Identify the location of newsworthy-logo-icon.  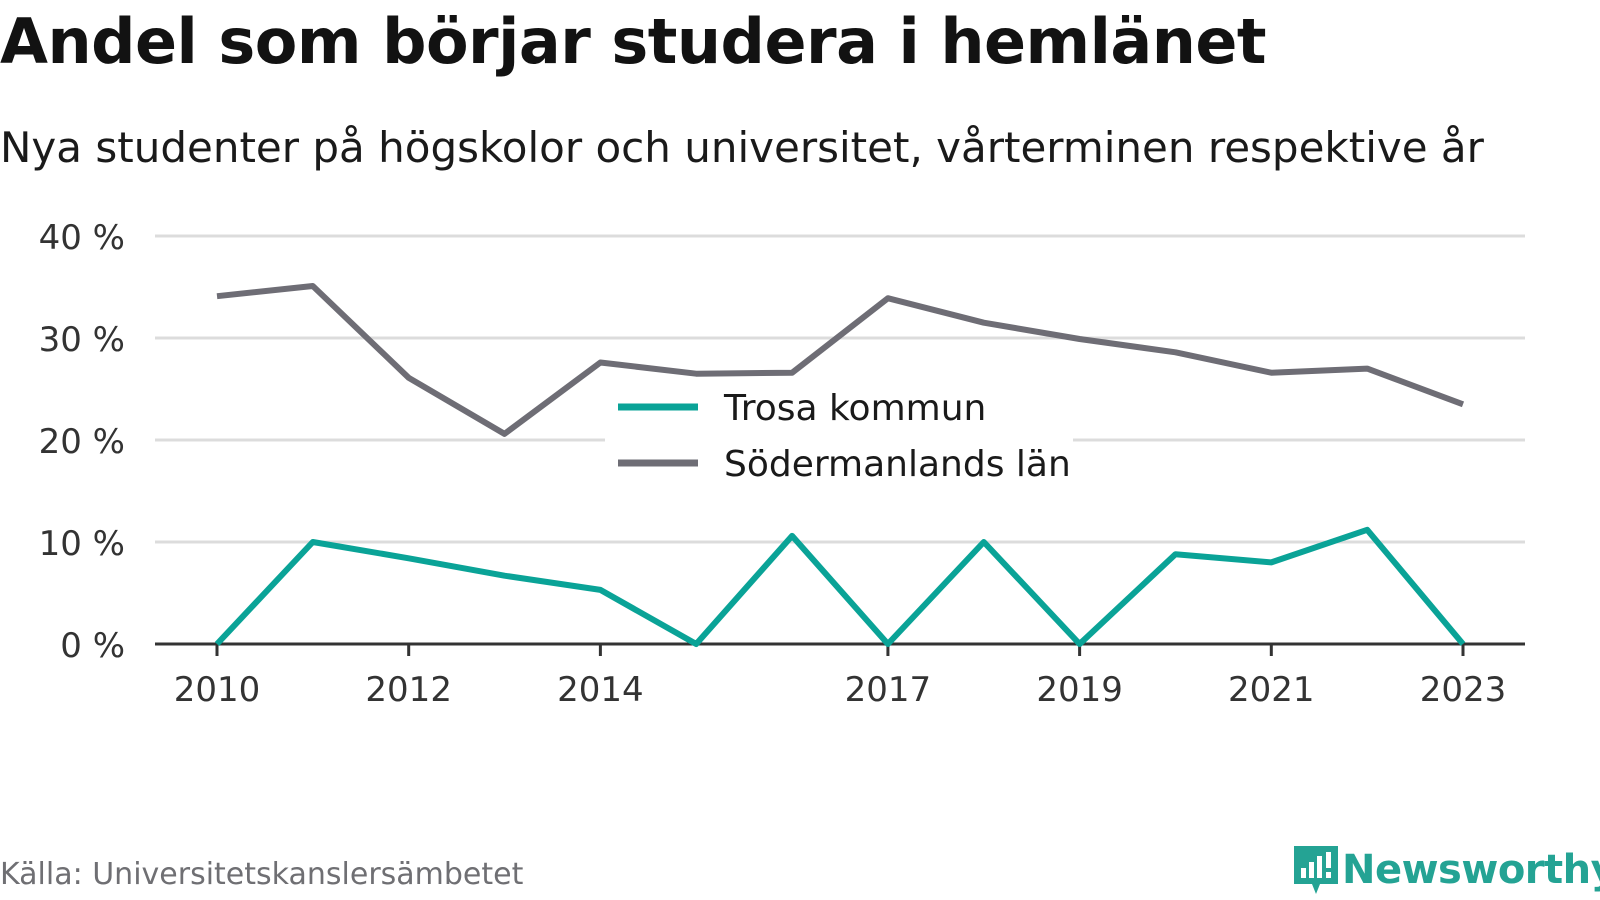
(1316, 870).